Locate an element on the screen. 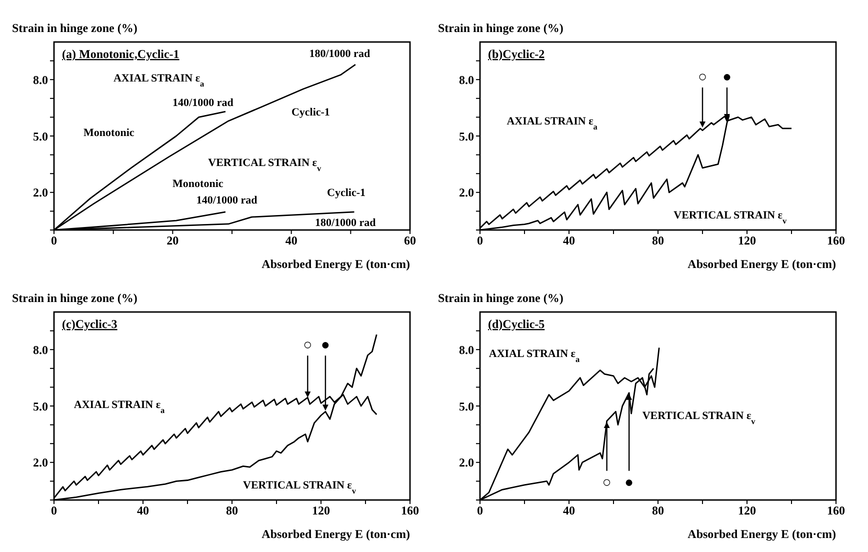  chart-title: (a) Monotonic,Cyclic-1 is located at coordinates (121, 54).